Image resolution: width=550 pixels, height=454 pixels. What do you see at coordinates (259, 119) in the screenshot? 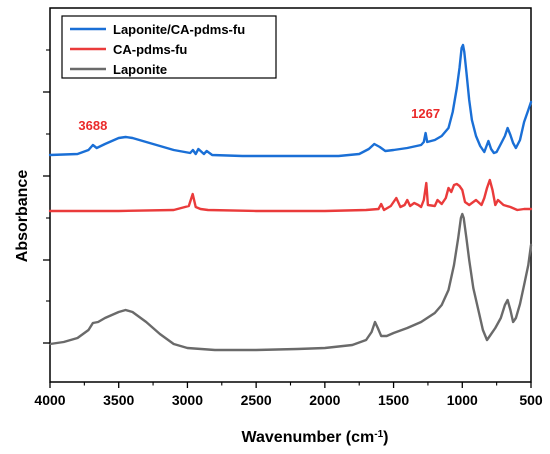
I see `annotations: 3688 1267` at bounding box center [259, 119].